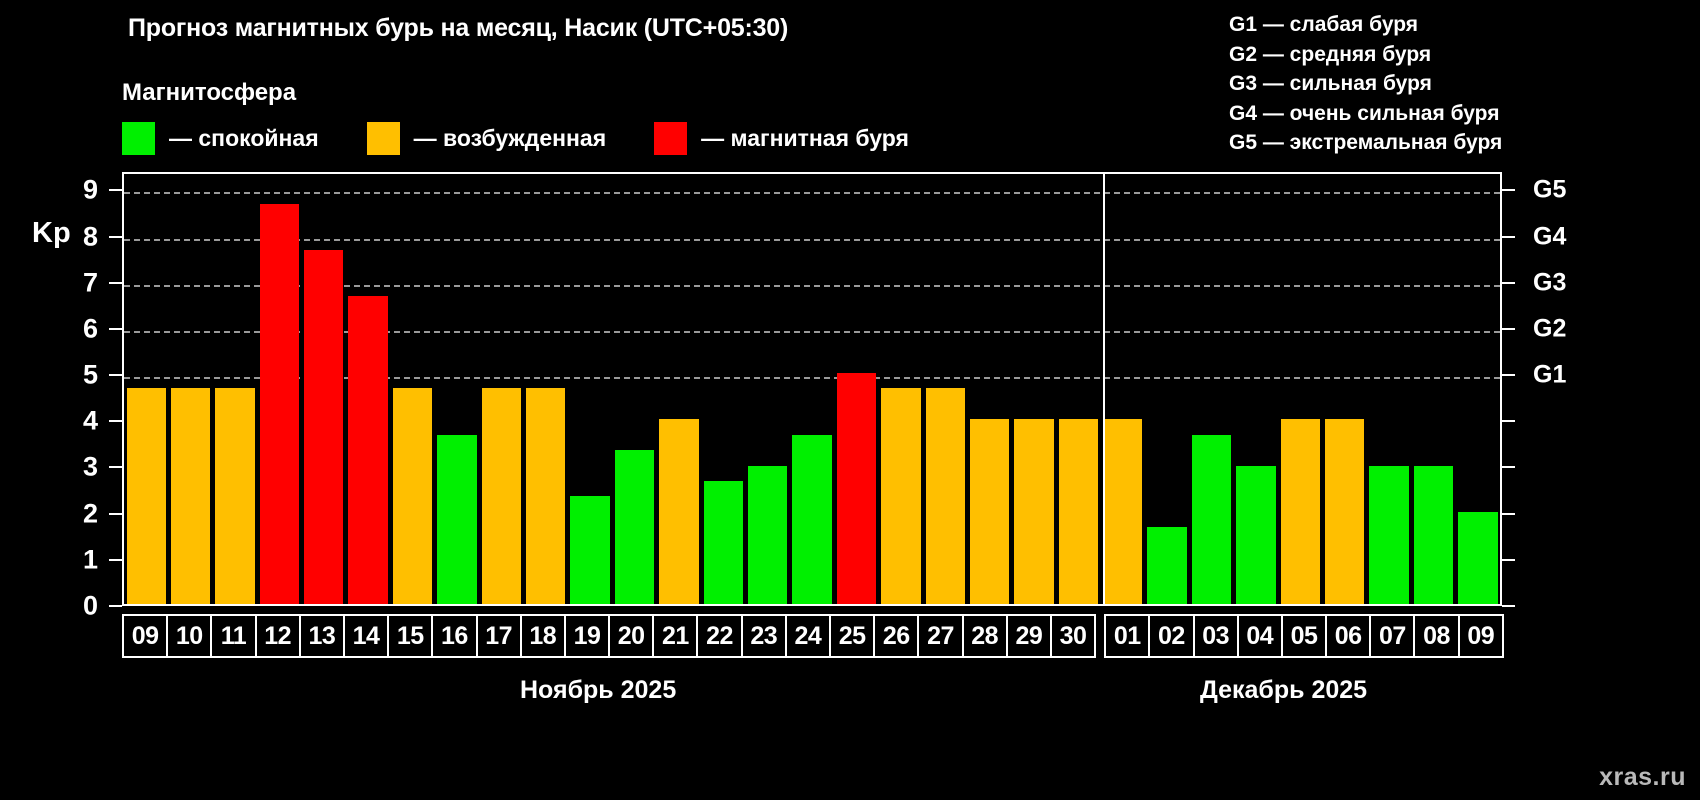  I want to click on date-cell: 03, so click(1215, 636).